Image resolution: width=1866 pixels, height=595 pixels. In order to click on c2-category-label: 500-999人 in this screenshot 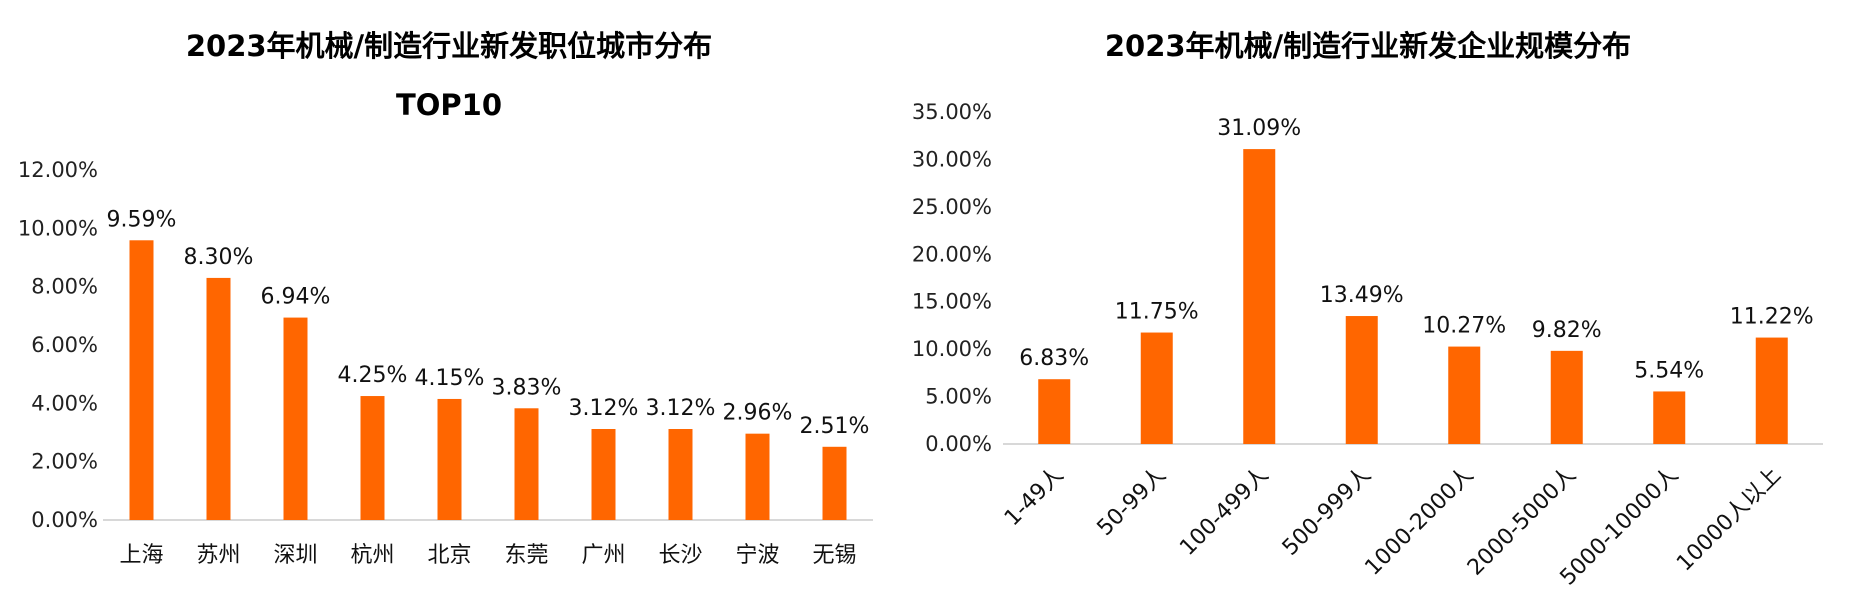, I will do `click(1327, 512)`.